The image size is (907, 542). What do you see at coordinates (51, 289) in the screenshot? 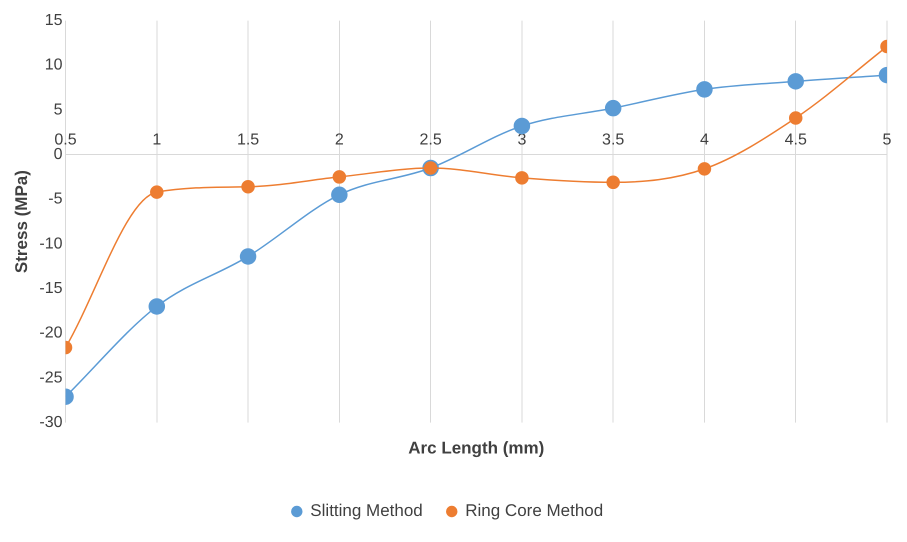
I see `y-tick-label: -15` at bounding box center [51, 289].